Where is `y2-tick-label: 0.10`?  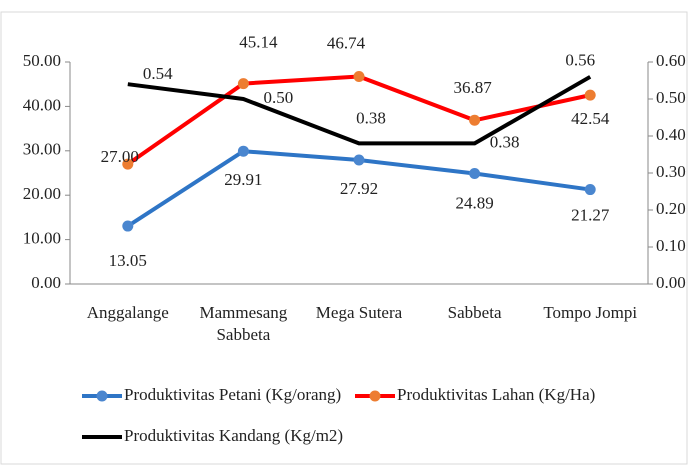
y2-tick-label: 0.10 is located at coordinates (671, 245).